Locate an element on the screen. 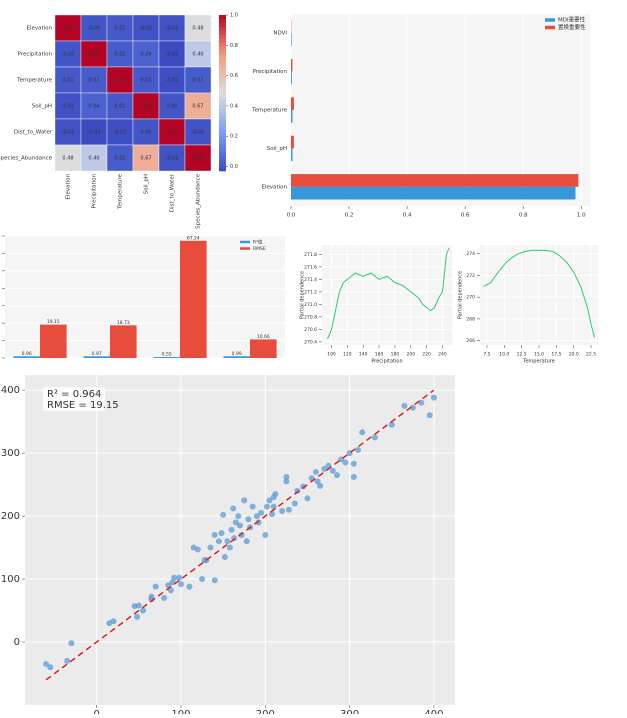 Image resolution: width=627 pixels, height=718 pixels. x-tick-label: 15.0 is located at coordinates (539, 355).